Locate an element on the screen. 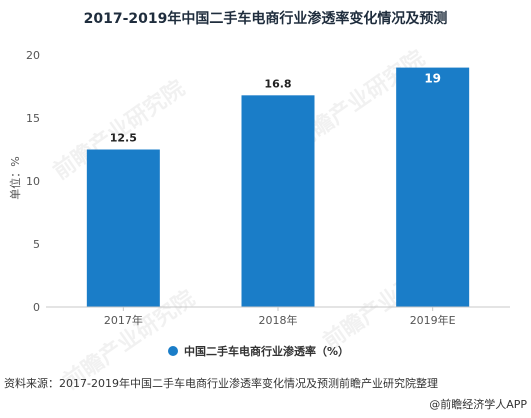 The width and height of the screenshot is (531, 418). x-tick-label: 2017年 is located at coordinates (123, 320).